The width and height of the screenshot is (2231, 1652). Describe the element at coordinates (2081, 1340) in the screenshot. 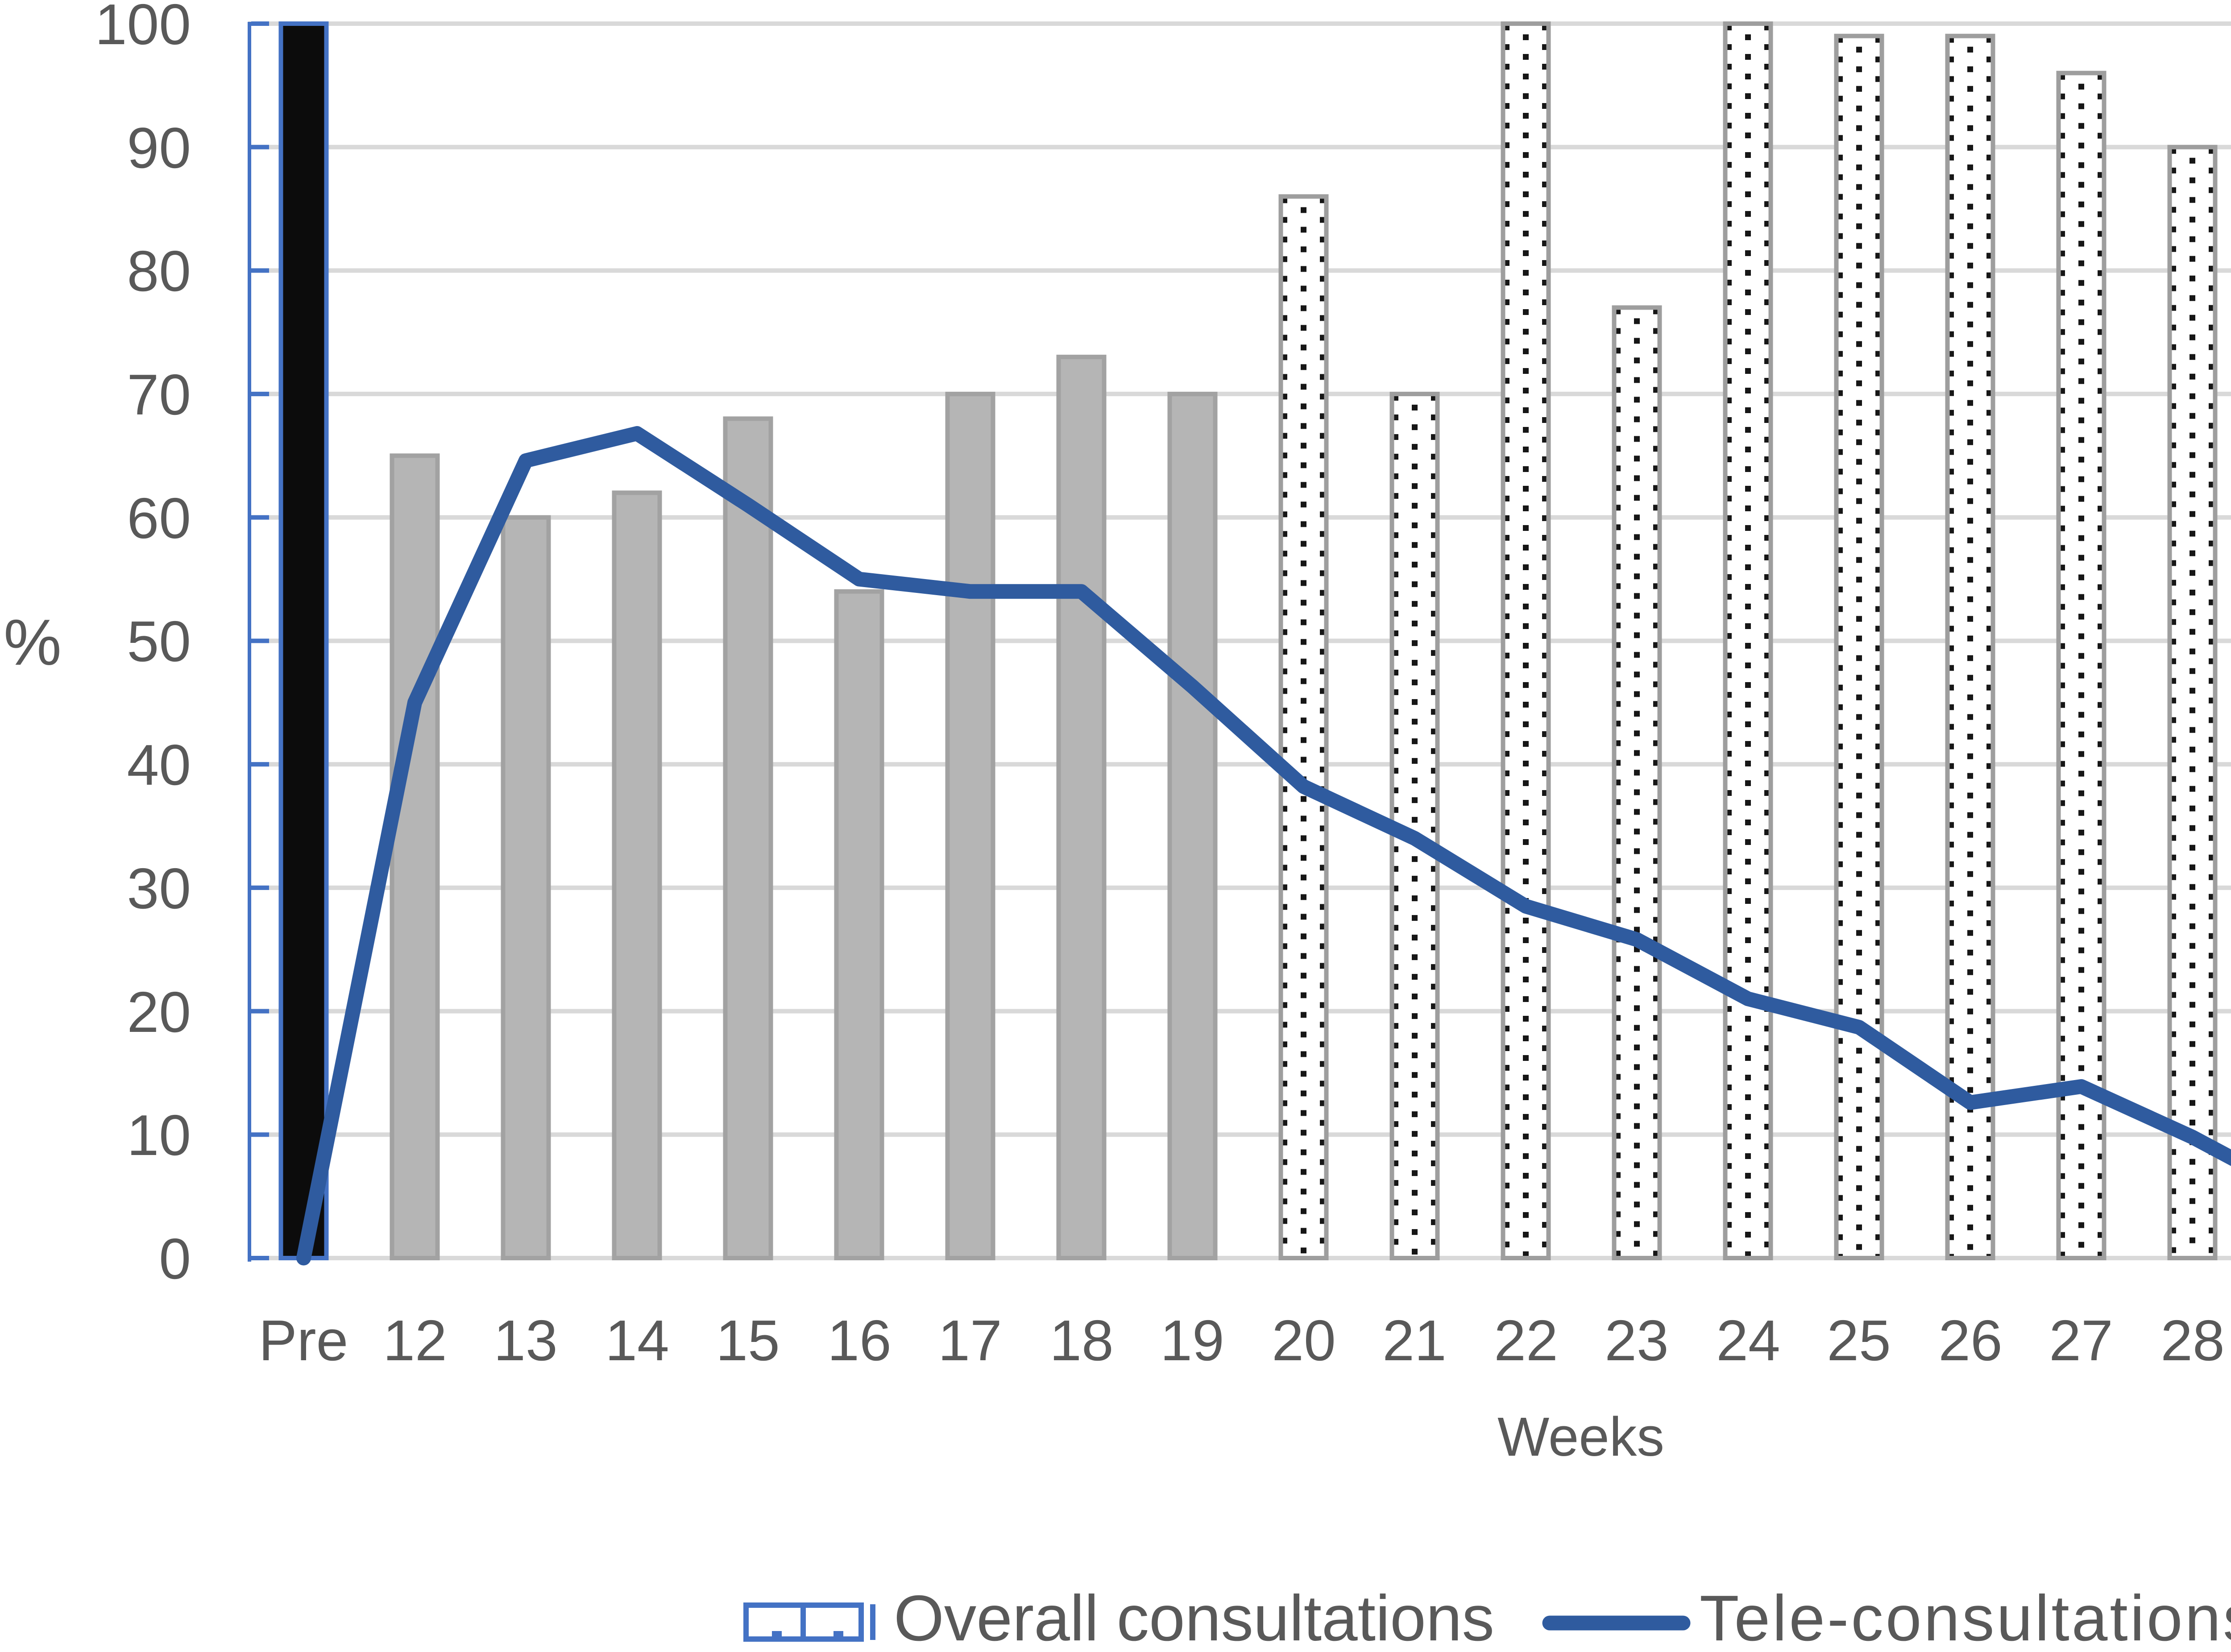

I see `svg-text: 27` at that location.